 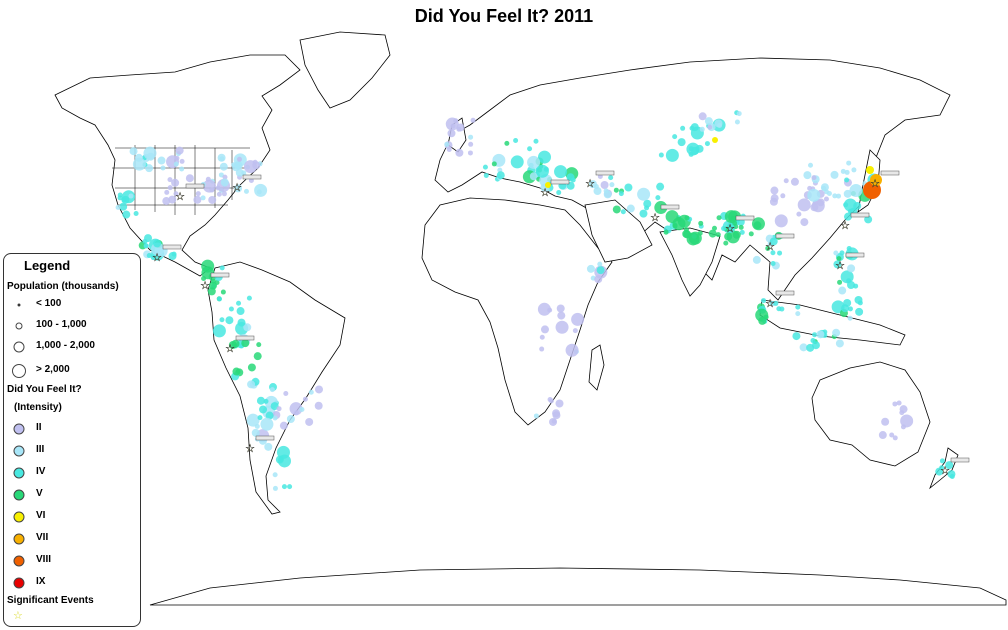 What do you see at coordinates (72, 495) in the screenshot?
I see `intensity-class-V: V` at bounding box center [72, 495].